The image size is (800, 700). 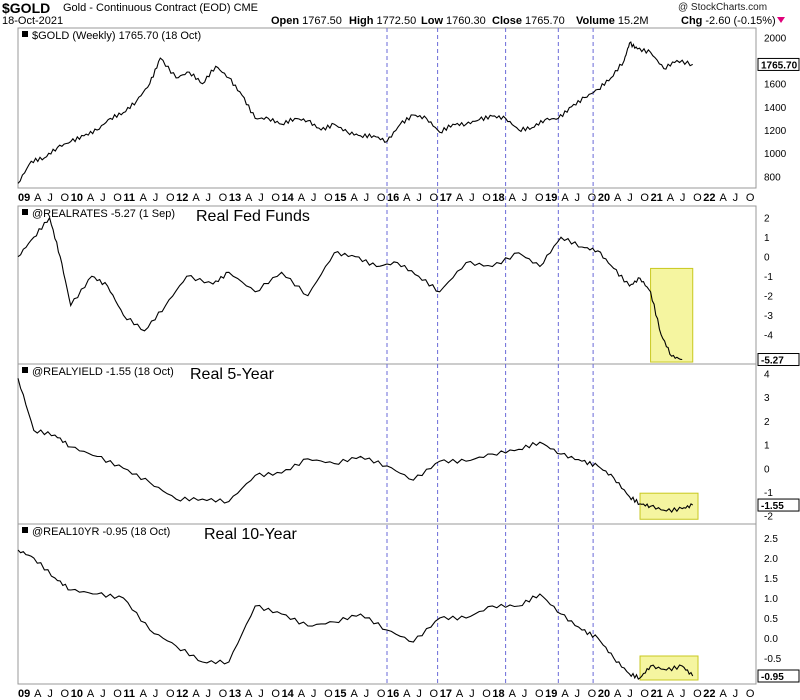 I want to click on x-axis-label-bottom-25: A, so click(x=354, y=694).